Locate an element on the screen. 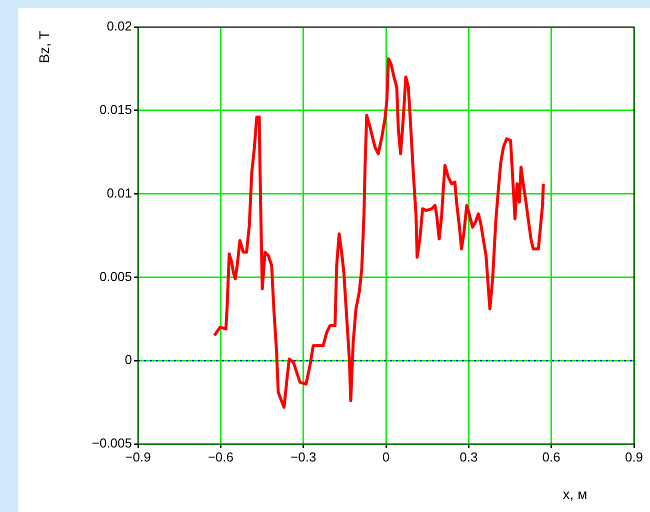 This screenshot has height=512, width=650. x-tick-label: −0.9 is located at coordinates (138, 456).